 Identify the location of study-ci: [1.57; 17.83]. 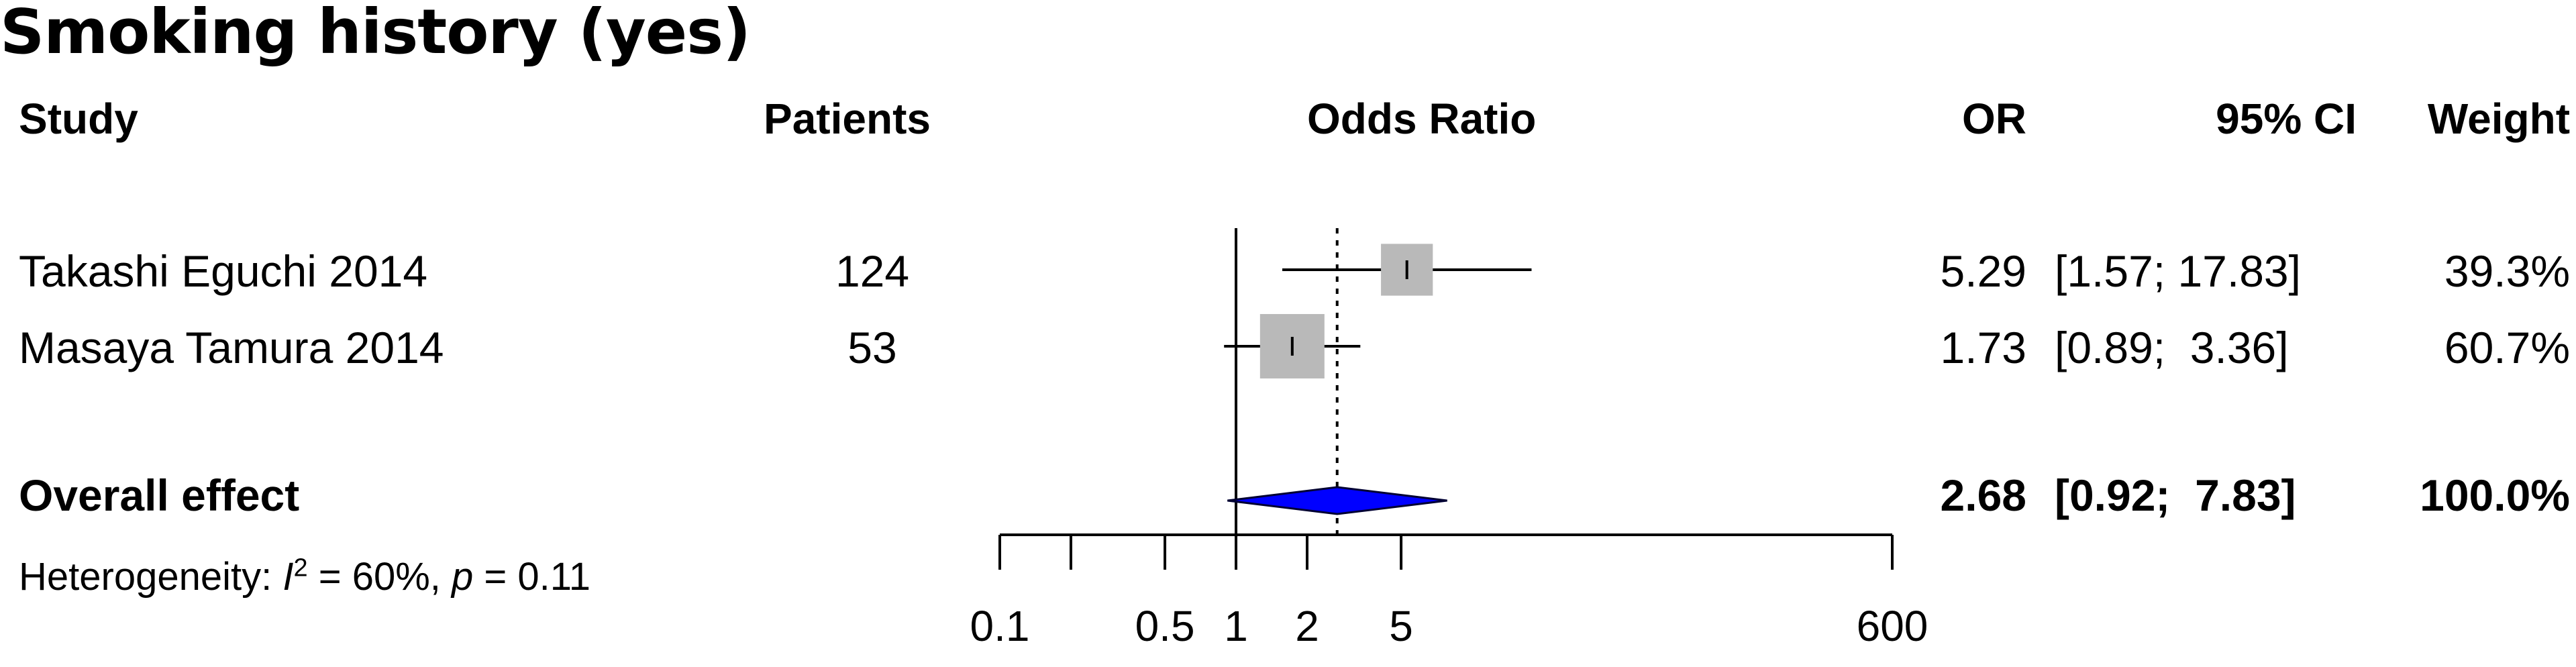
(2178, 271).